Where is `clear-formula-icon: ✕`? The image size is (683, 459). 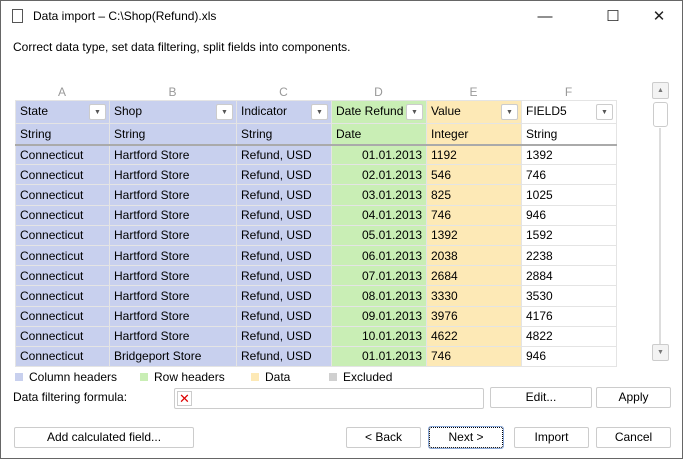 clear-formula-icon: ✕ is located at coordinates (184, 398).